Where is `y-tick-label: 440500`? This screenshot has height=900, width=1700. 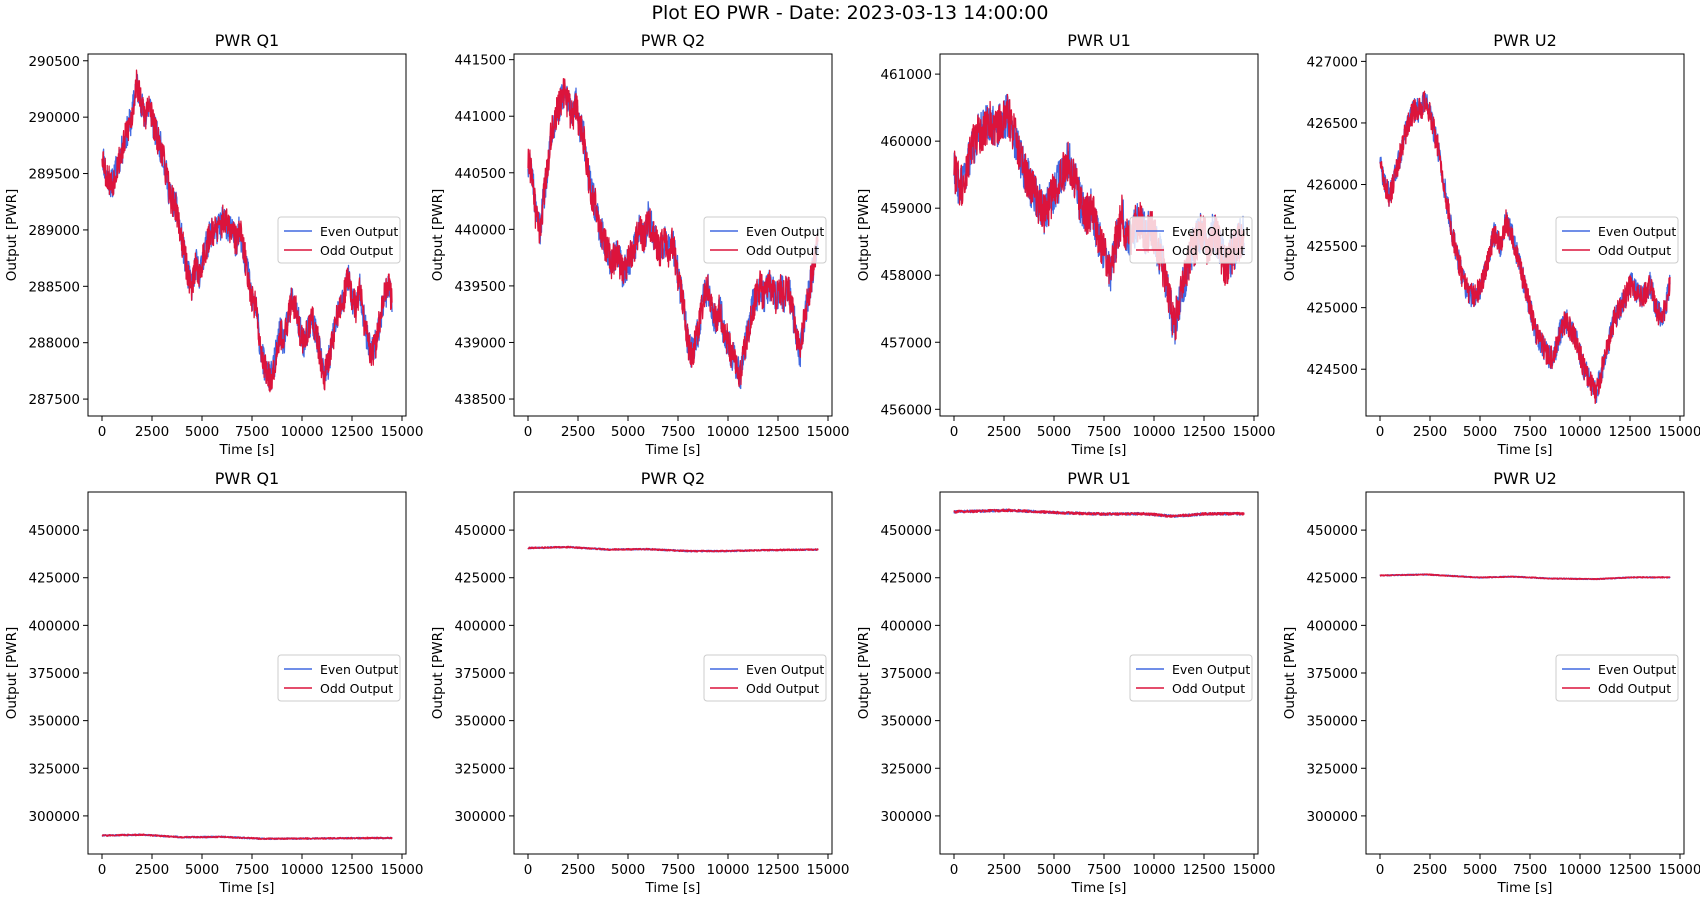
y-tick-label: 440500 is located at coordinates (480, 174).